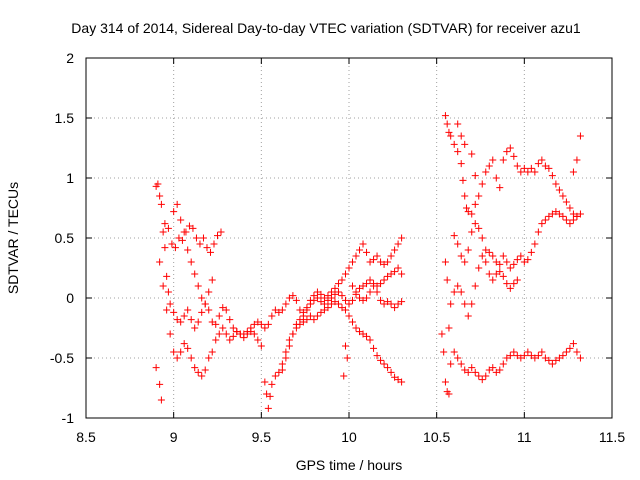 This screenshot has height=480, width=640. I want to click on x-tick-label: 10, so click(349, 437).